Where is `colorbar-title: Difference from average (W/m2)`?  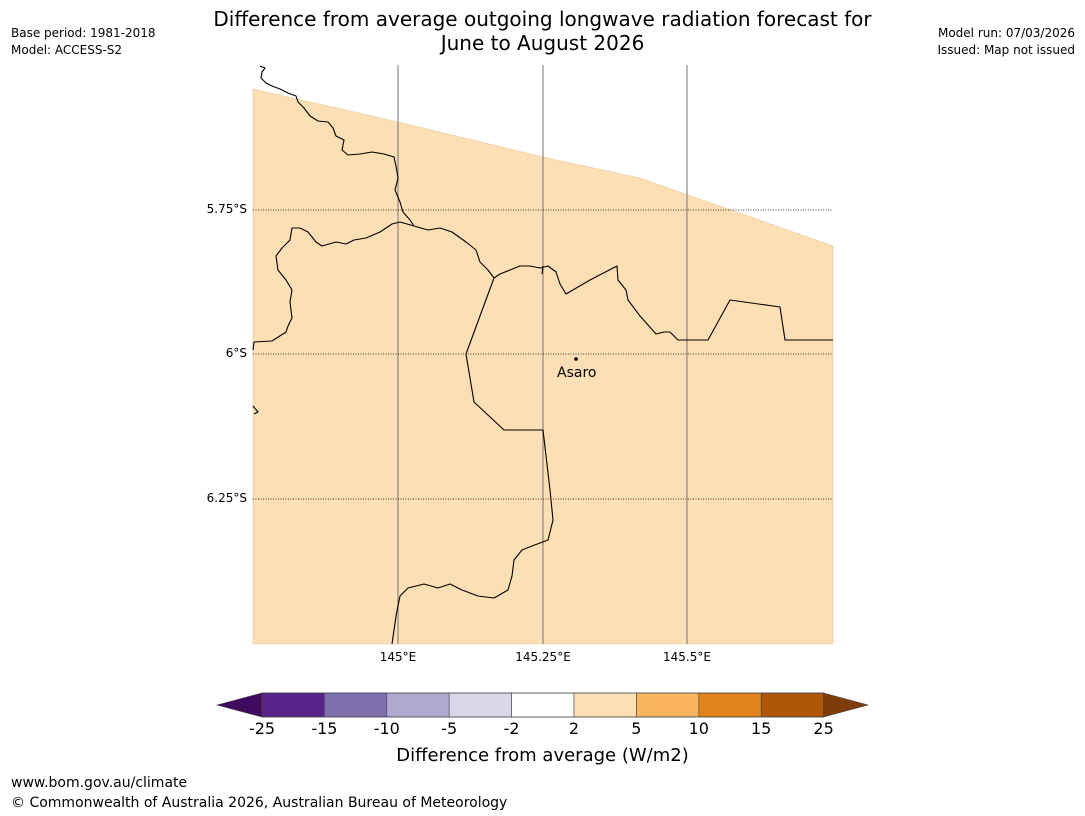 colorbar-title: Difference from average (W/m2) is located at coordinates (542, 755).